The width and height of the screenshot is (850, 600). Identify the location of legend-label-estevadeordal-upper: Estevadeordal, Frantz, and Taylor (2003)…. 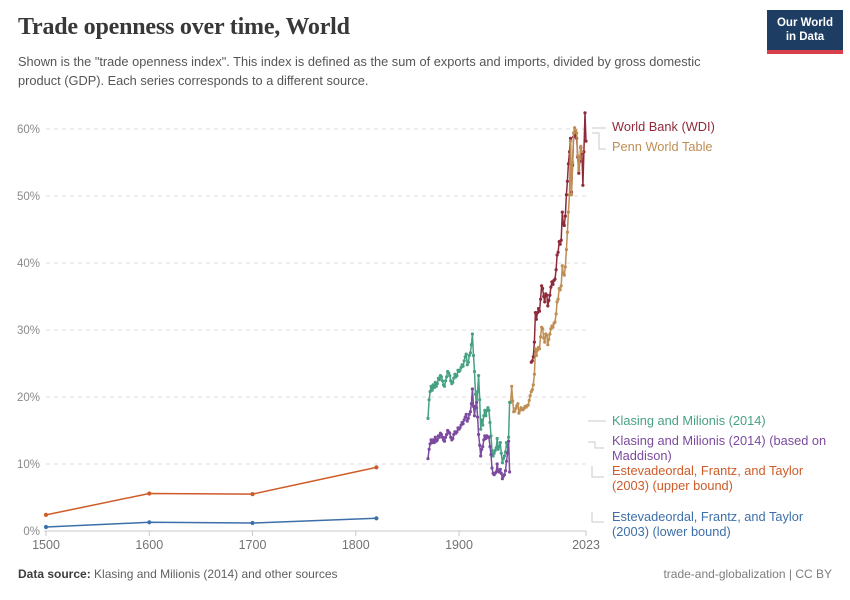
(708, 478).